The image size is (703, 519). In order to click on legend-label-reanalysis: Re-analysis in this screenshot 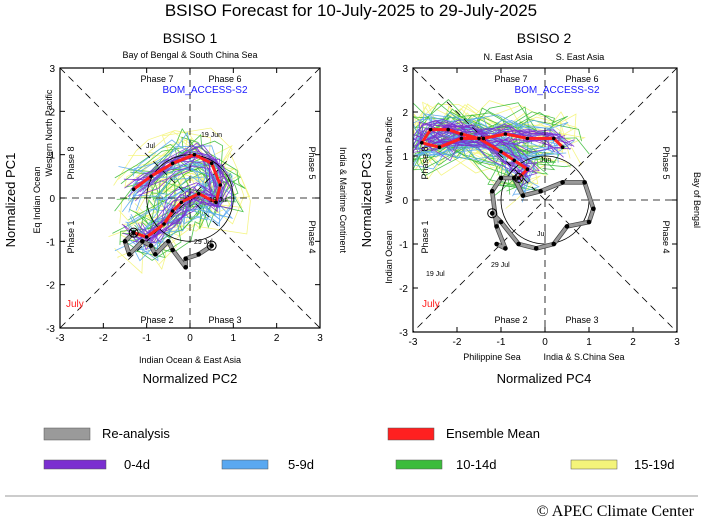, I will do `click(136, 433)`.